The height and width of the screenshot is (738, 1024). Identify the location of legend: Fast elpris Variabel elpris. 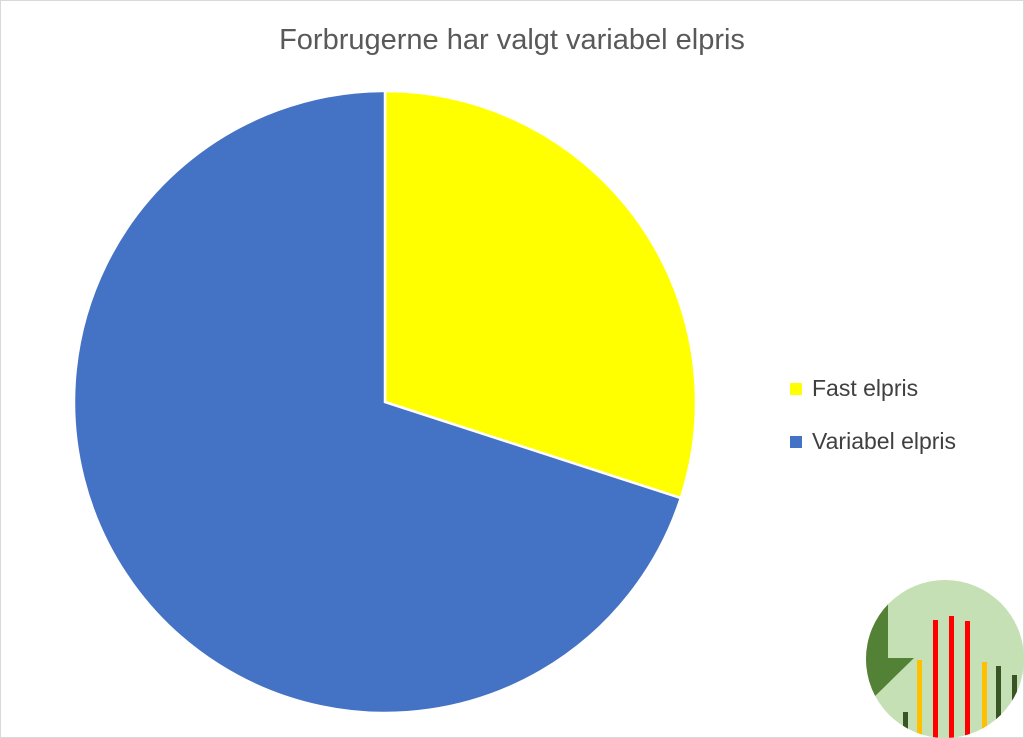
(873, 415).